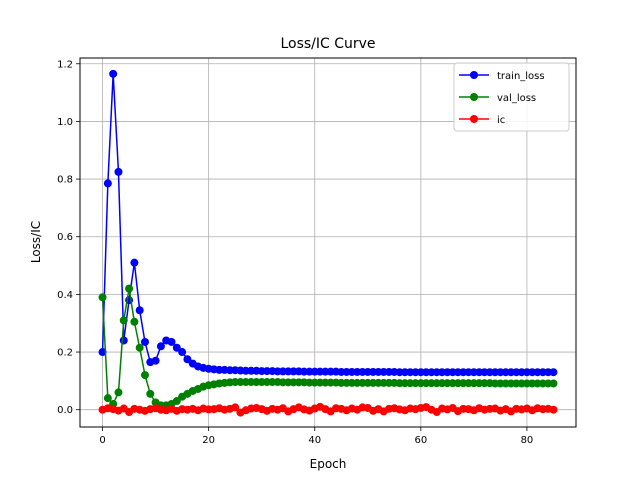 The width and height of the screenshot is (640, 480). I want to click on x-tick-label: 0, so click(102, 440).